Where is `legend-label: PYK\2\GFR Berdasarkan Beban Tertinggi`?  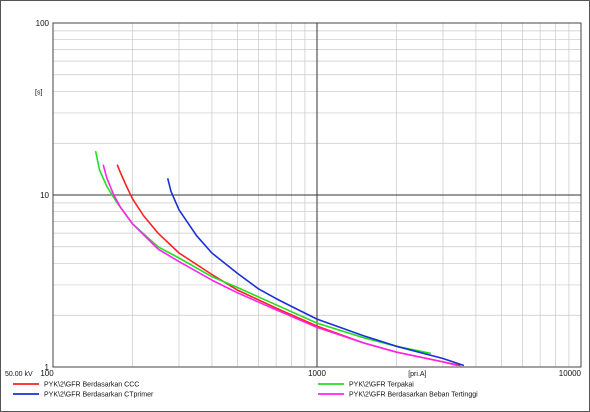 legend-label: PYK\2\GFR Berdasarkan Beban Tertinggi is located at coordinates (413, 395).